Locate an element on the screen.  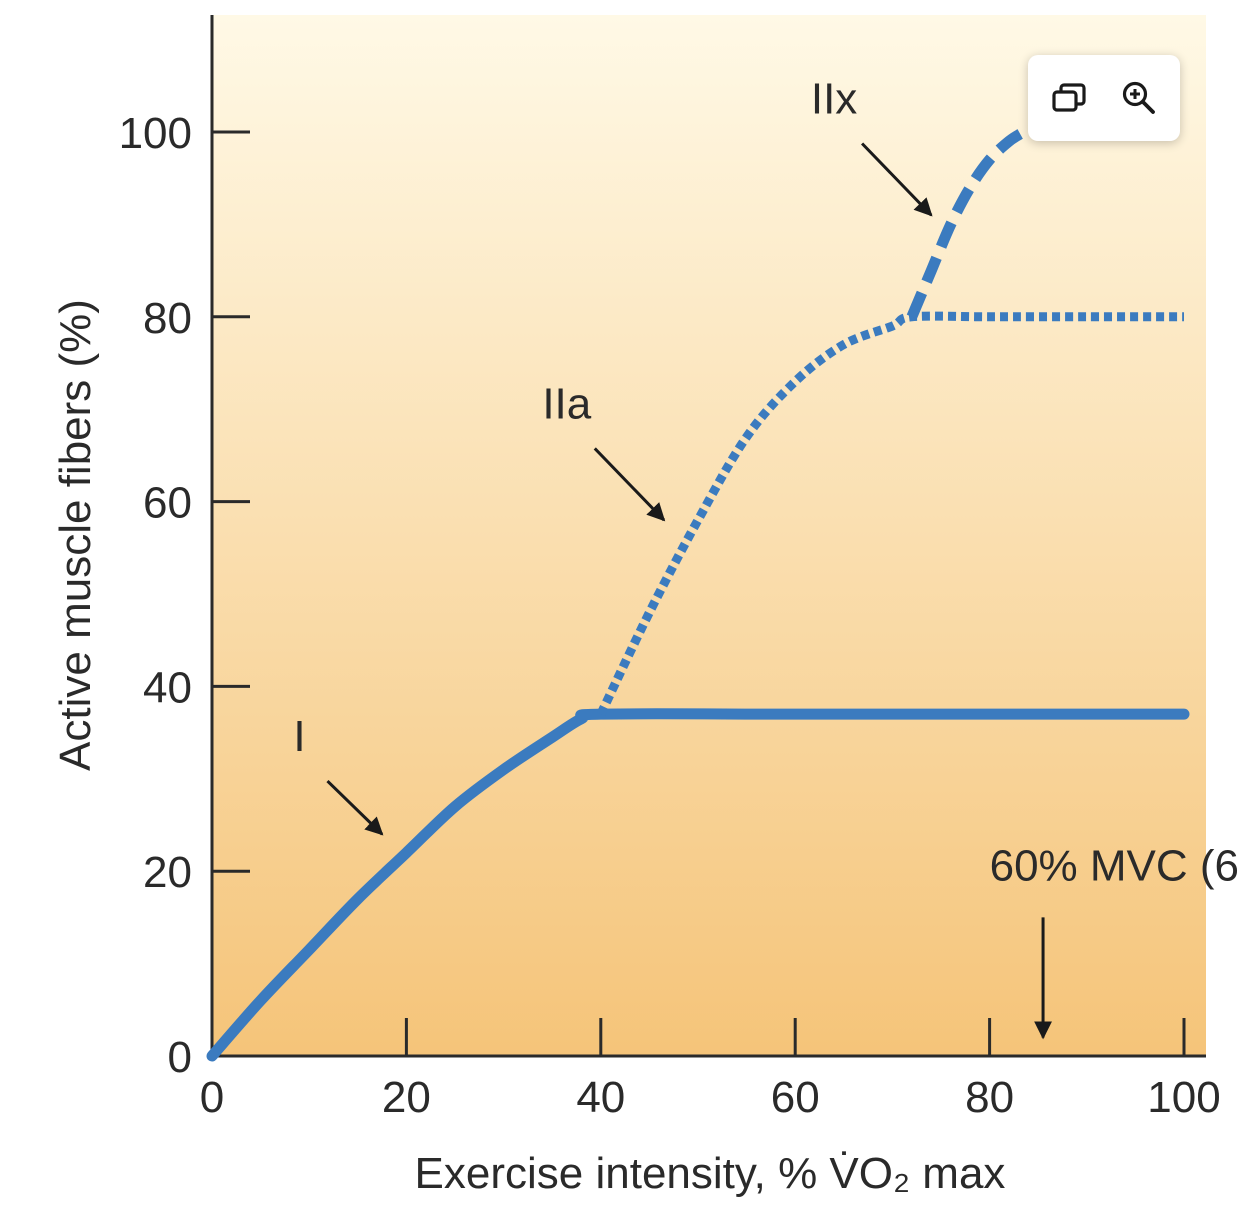
y-tick-label: 20 is located at coordinates (167, 872).